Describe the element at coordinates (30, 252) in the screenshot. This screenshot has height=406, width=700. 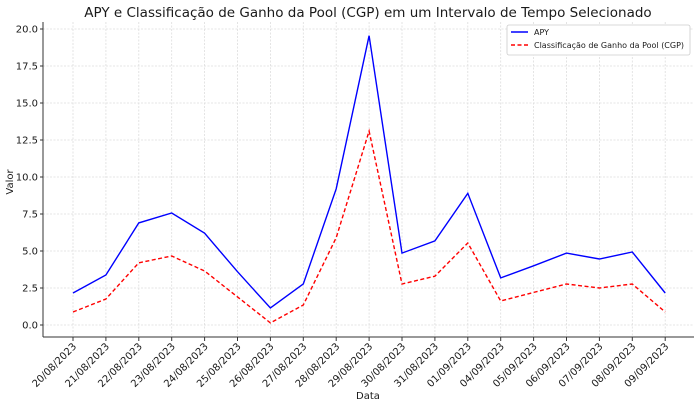
I see `y-tick-label: 5.0` at that location.